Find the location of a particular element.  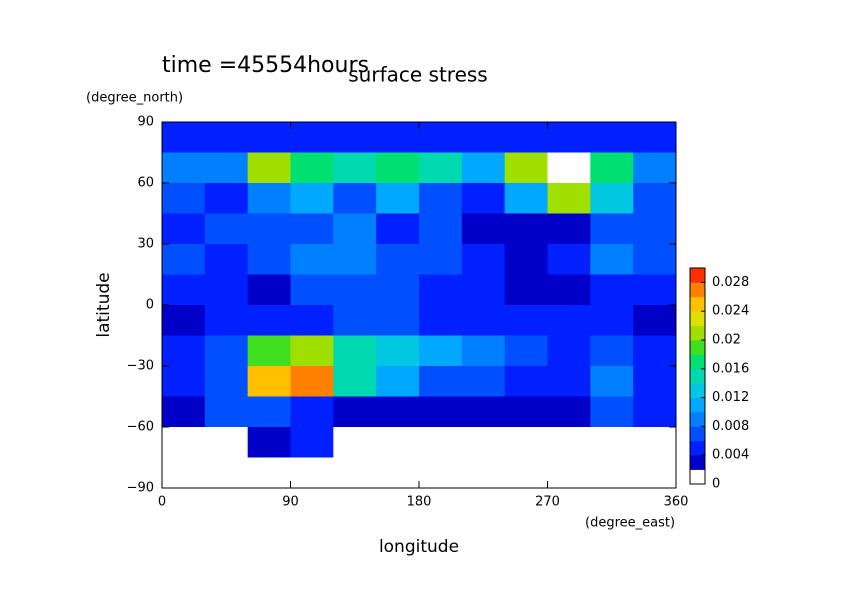

x-tick-label: 0 is located at coordinates (162, 502).